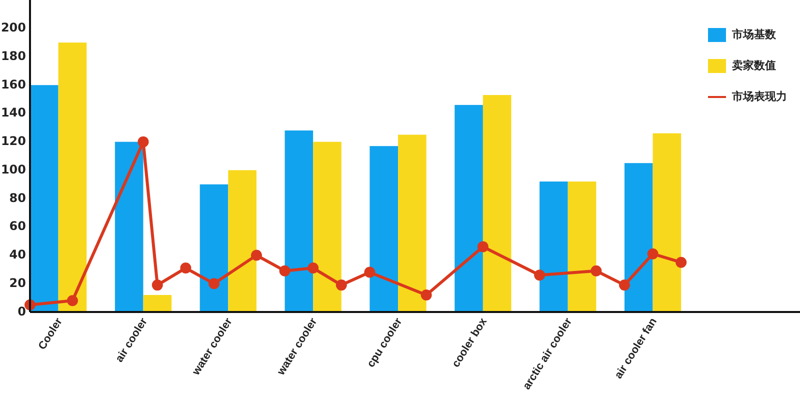  What do you see at coordinates (754, 35) in the screenshot?
I see `legend-label: 市场基数` at bounding box center [754, 35].